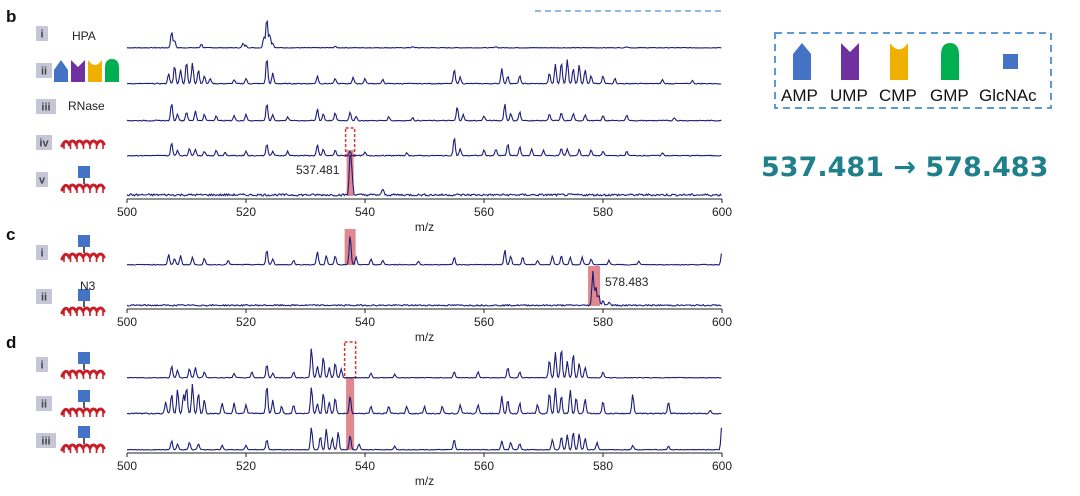  I want to click on trace-label-rnase: RNase, so click(86, 106).